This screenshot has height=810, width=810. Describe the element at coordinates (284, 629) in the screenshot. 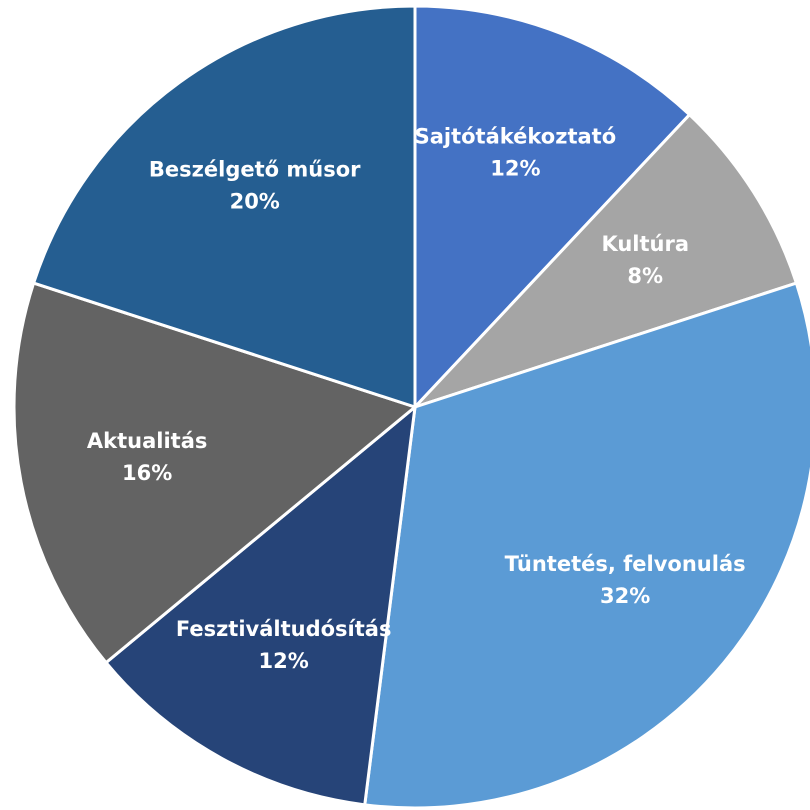

I see `slice-label: Fesztiváltudósítás` at that location.